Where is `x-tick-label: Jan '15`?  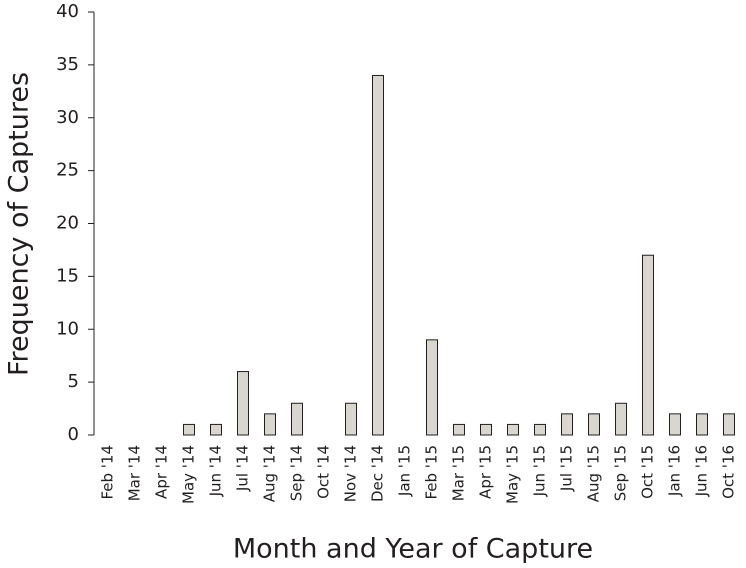
x-tick-label: Jan '15 is located at coordinates (405, 471).